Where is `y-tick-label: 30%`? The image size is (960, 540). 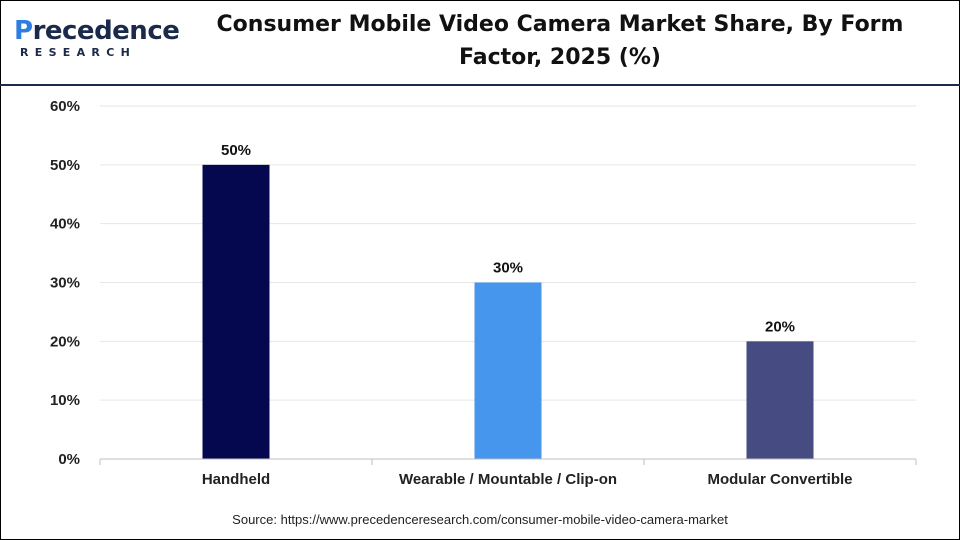 y-tick-label: 30% is located at coordinates (65, 283).